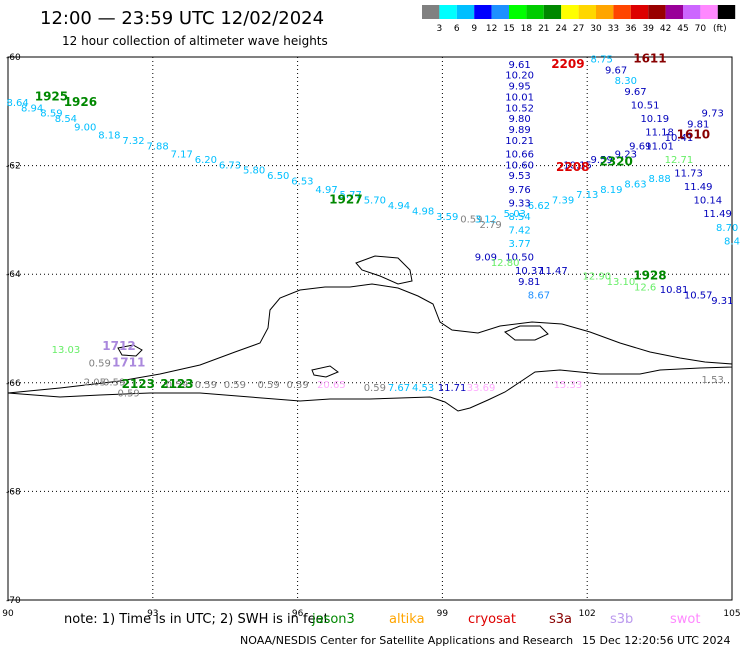  What do you see at coordinates (553, 271) in the screenshot?
I see `wave-height-value: 11.47` at bounding box center [553, 271].